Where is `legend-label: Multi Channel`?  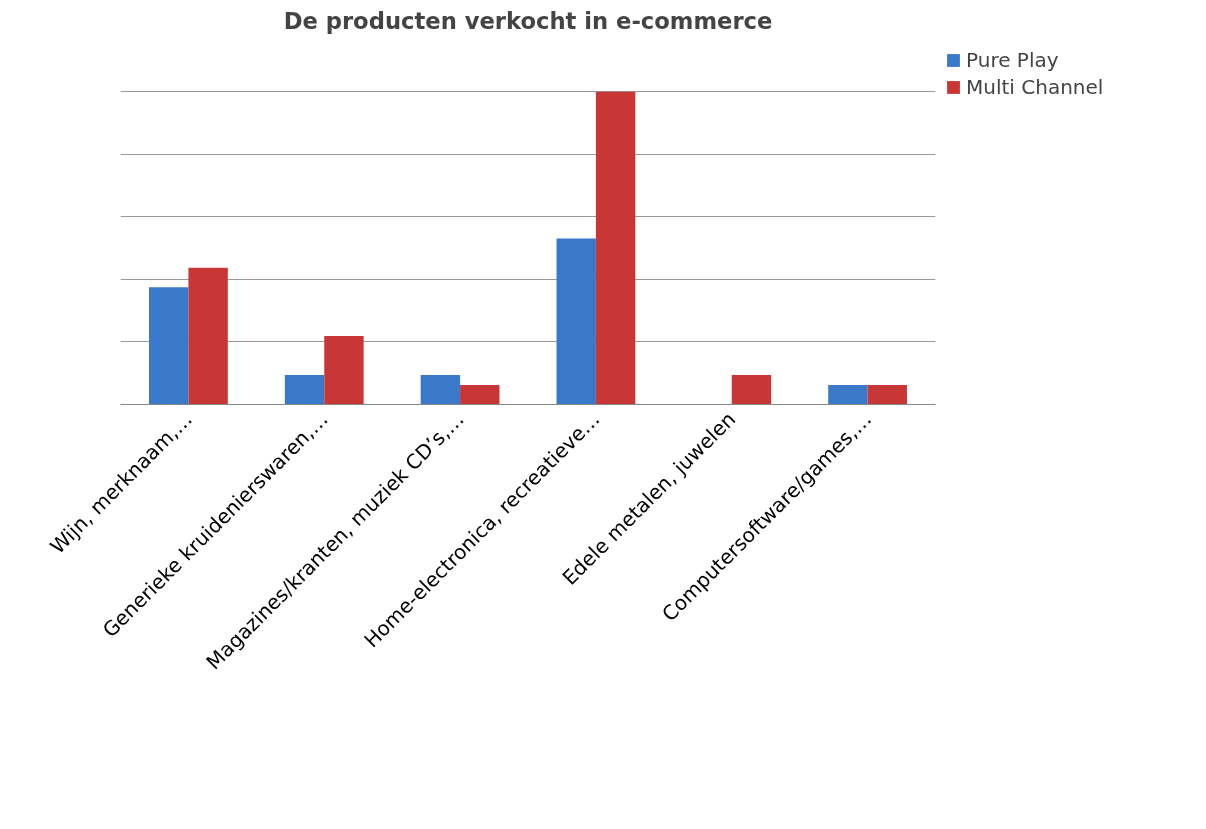 legend-label: Multi Channel is located at coordinates (1035, 87).